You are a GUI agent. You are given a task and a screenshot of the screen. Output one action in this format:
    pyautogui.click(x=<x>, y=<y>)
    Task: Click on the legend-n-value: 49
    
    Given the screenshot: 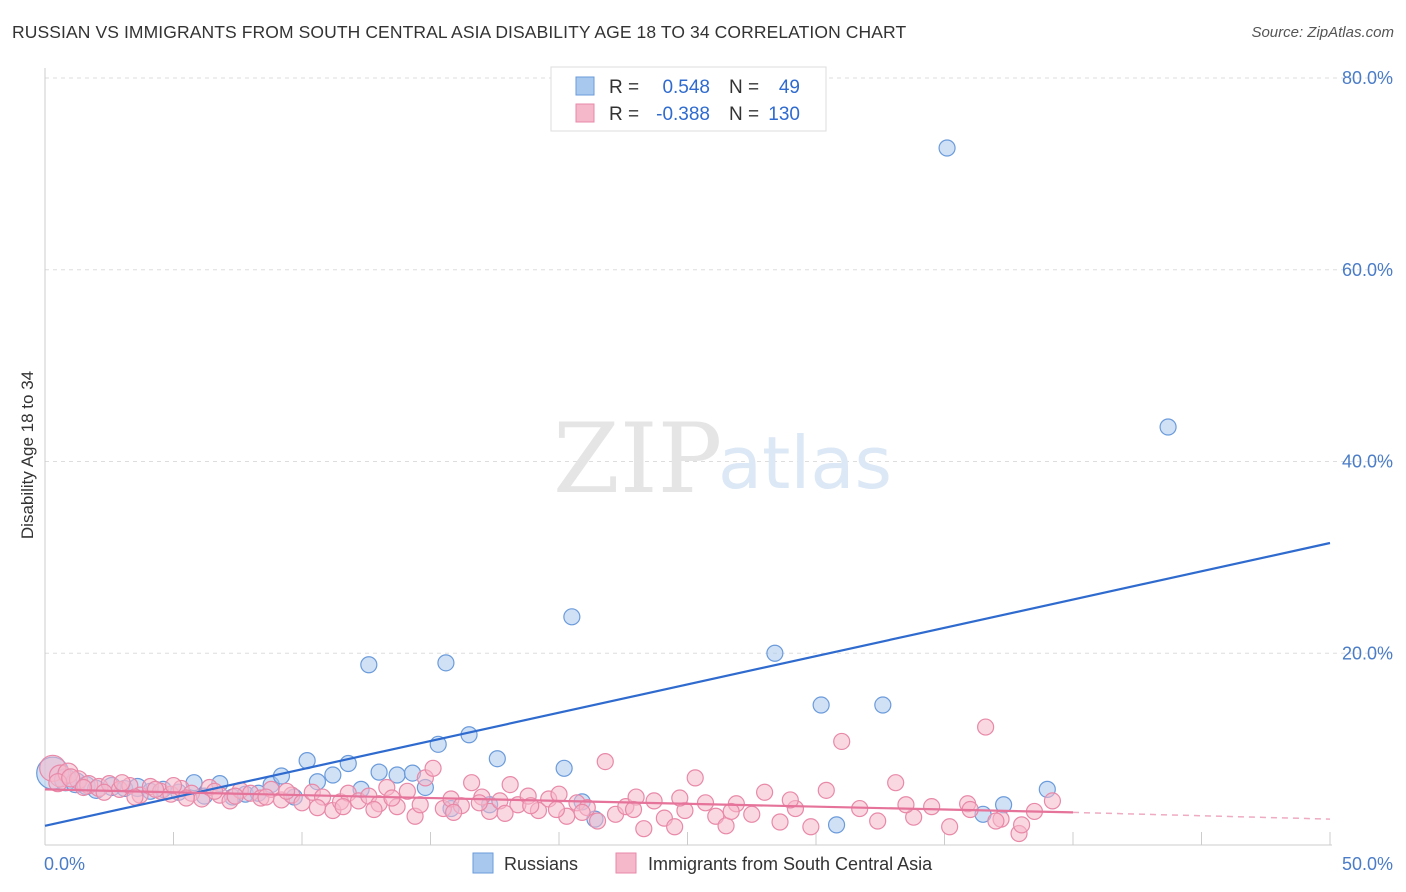 What is the action you would take?
    pyautogui.click(x=789, y=87)
    